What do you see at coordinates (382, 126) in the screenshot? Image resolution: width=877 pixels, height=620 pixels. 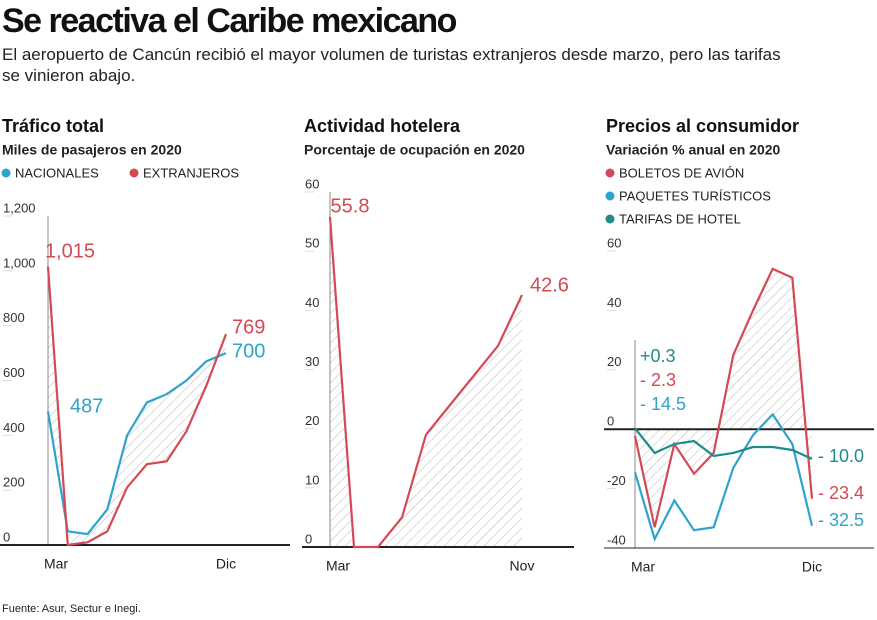 I see `chart-title: Actividad hotelera` at bounding box center [382, 126].